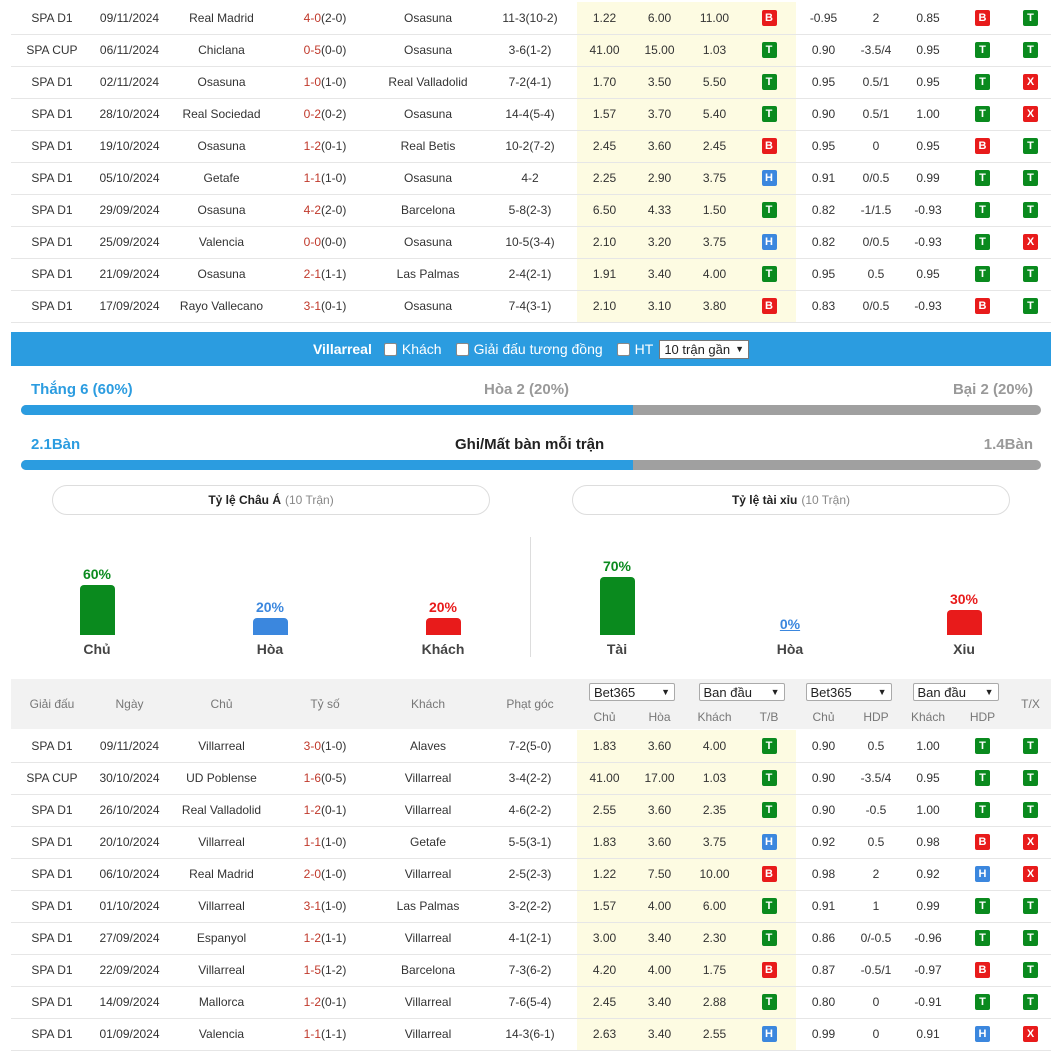  What do you see at coordinates (428, 146) in the screenshot?
I see `away-team-link: Real Betis` at bounding box center [428, 146].